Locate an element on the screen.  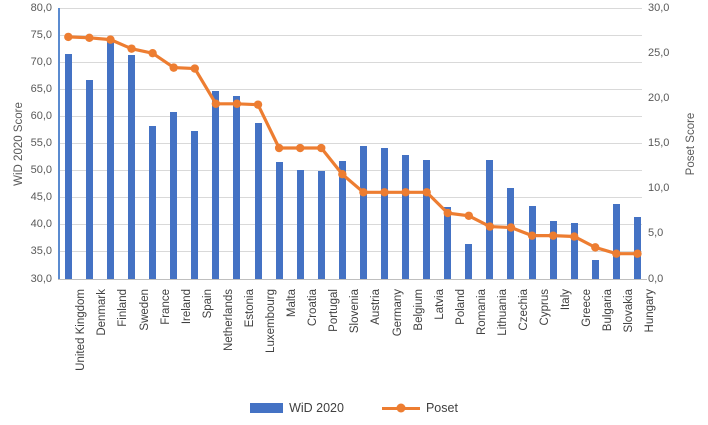
legend-item-poset: Poset is located at coordinates (419, 408).